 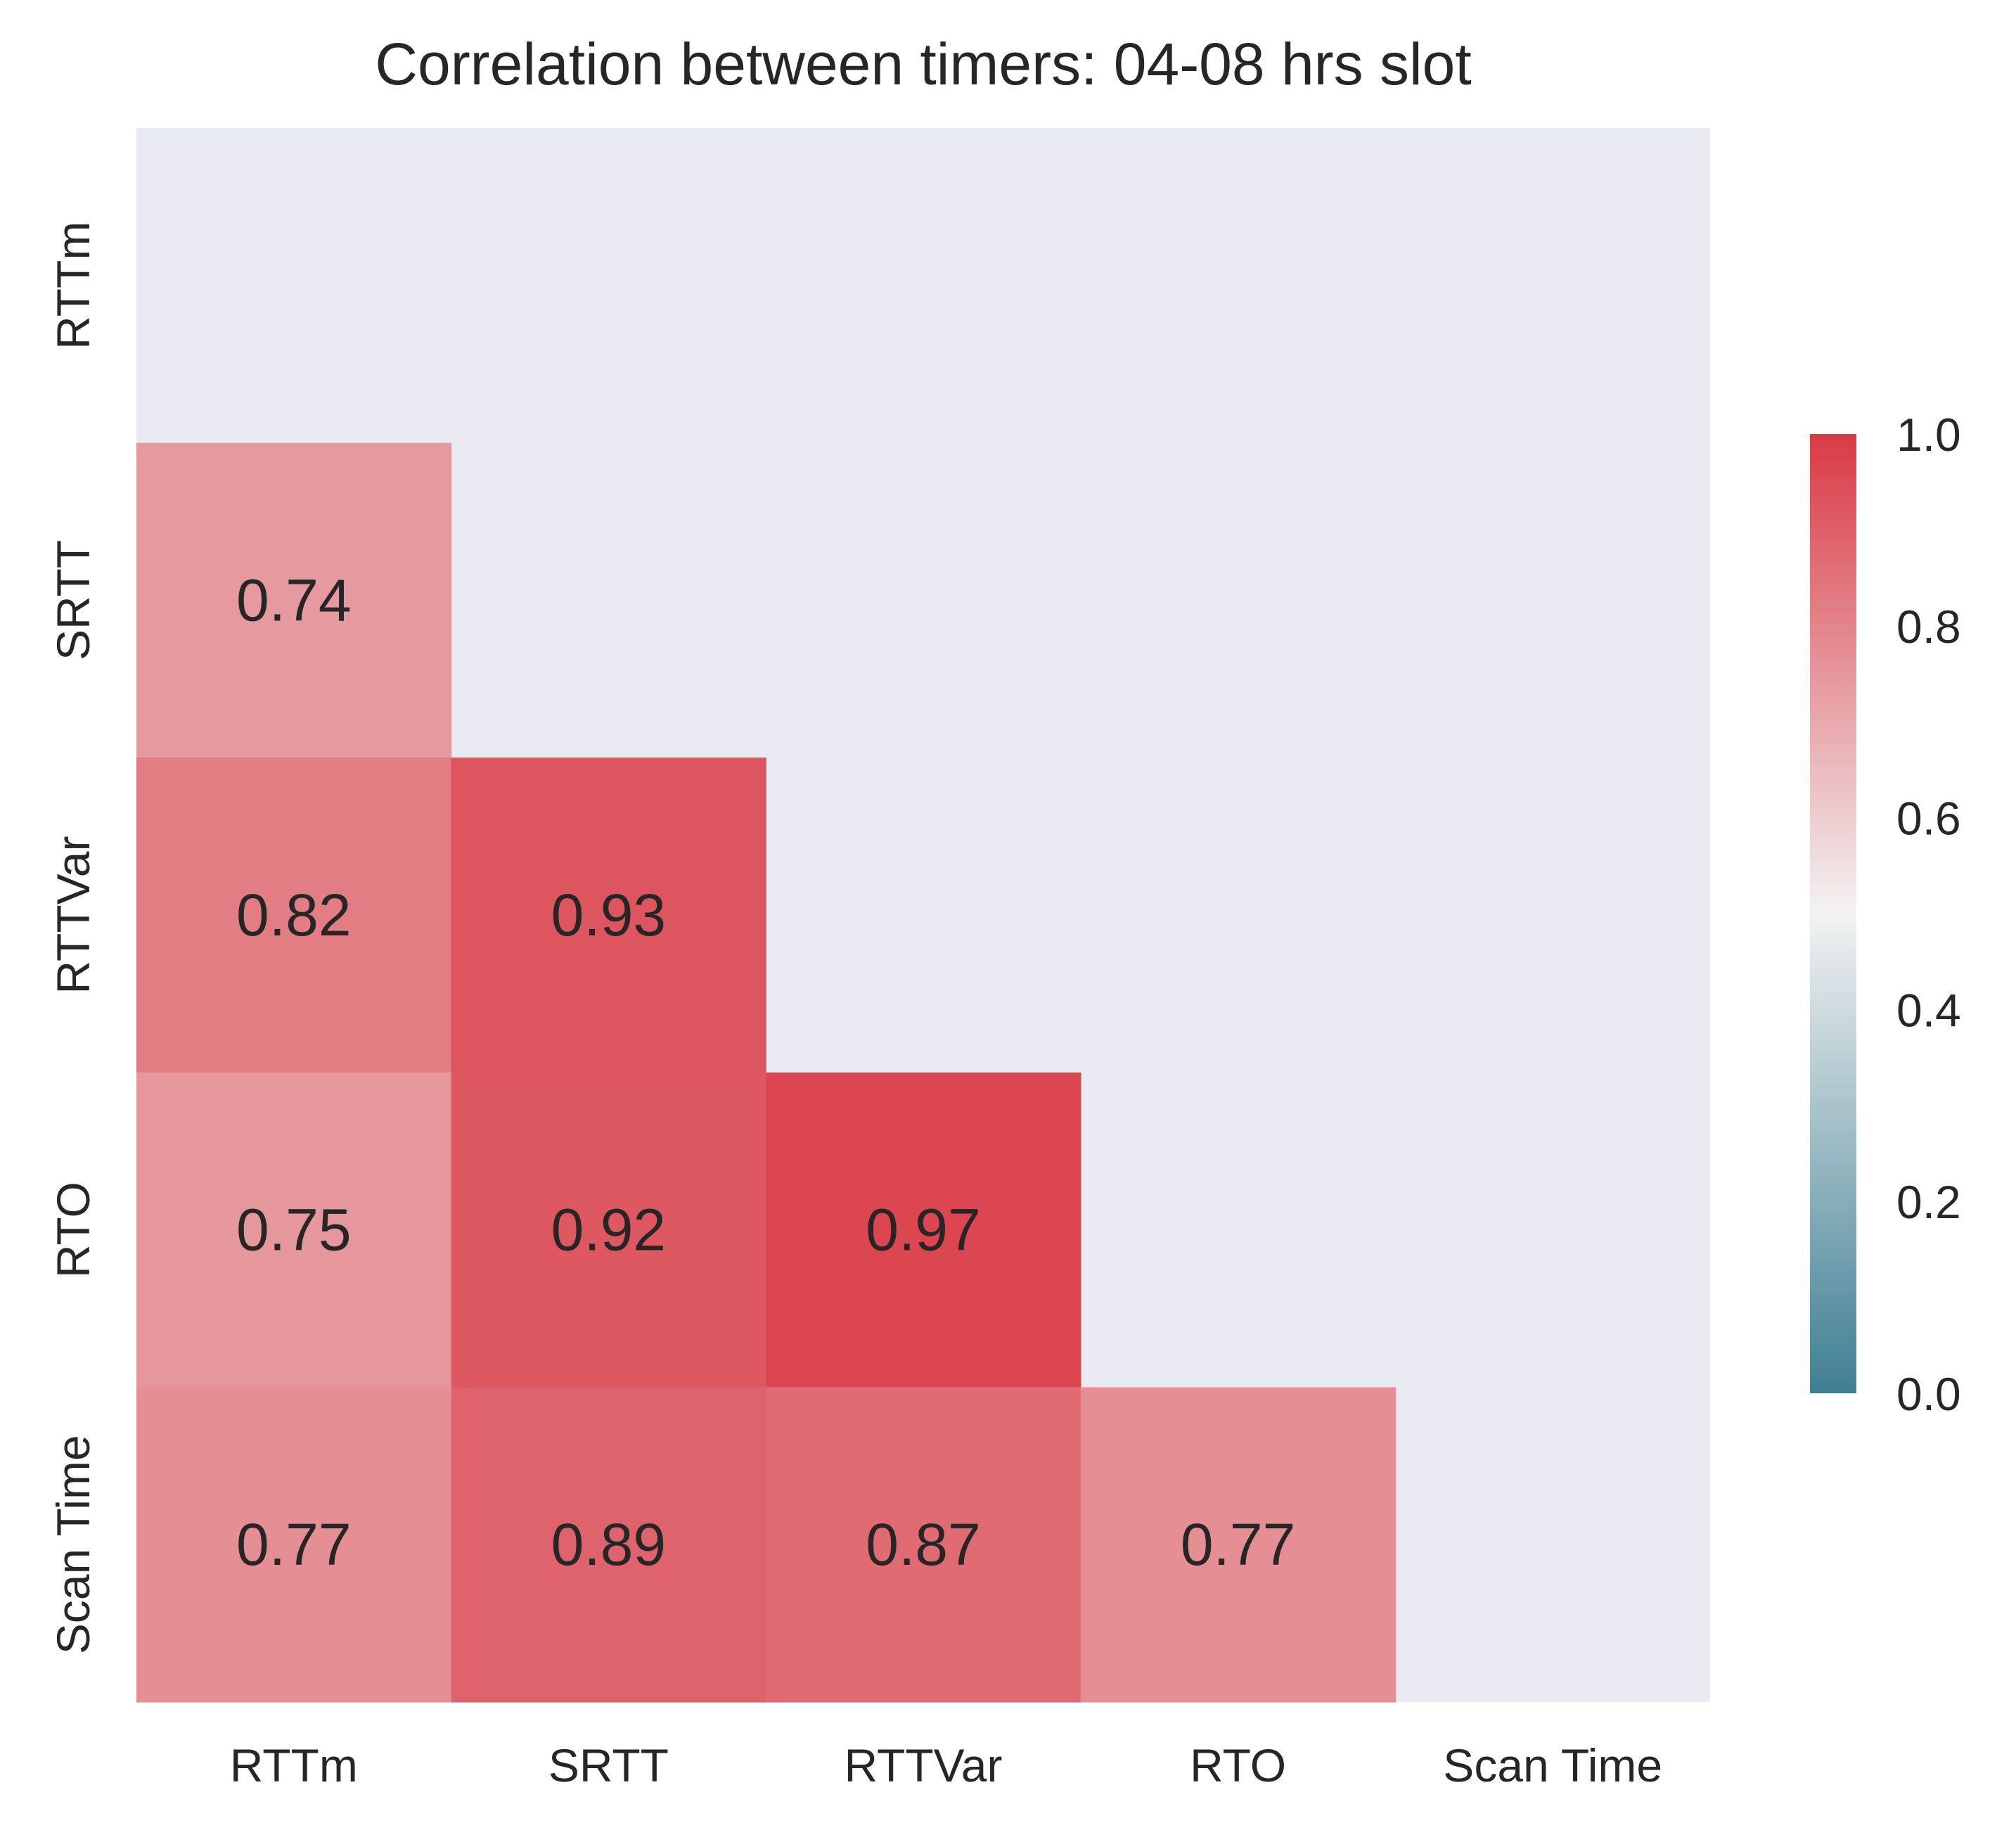 I want to click on colorbar-tick-labels: 0.0 0.2 0.4 0.6 0.8 1.0, so click(x=1928, y=914).